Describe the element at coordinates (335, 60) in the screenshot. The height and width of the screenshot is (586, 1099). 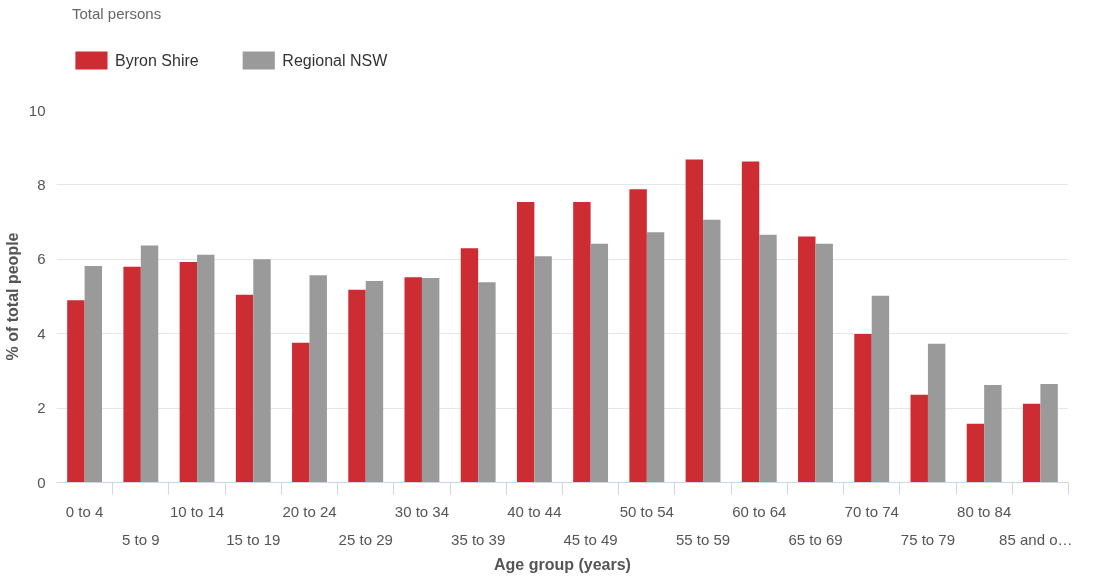
I see `legend-label: Regional NSW` at that location.